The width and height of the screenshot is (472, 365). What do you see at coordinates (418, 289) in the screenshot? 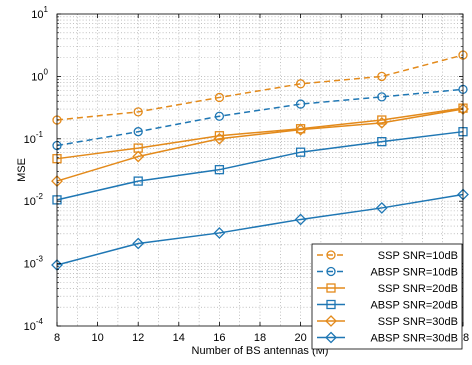
I see `legend-label: SSP SNR=20dB` at bounding box center [418, 289].